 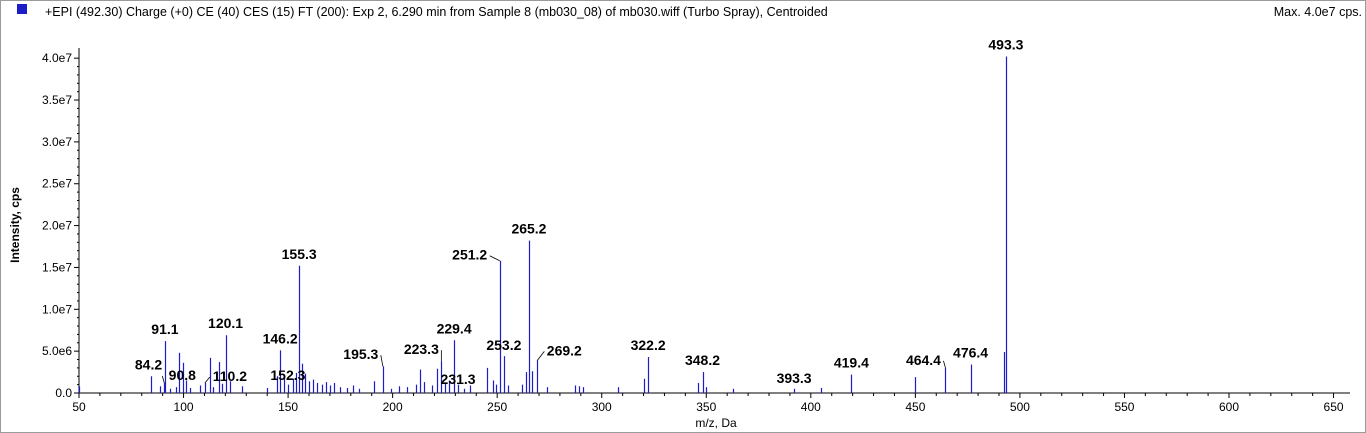 I want to click on y-tick-label: 5.0e6, so click(x=57, y=351).